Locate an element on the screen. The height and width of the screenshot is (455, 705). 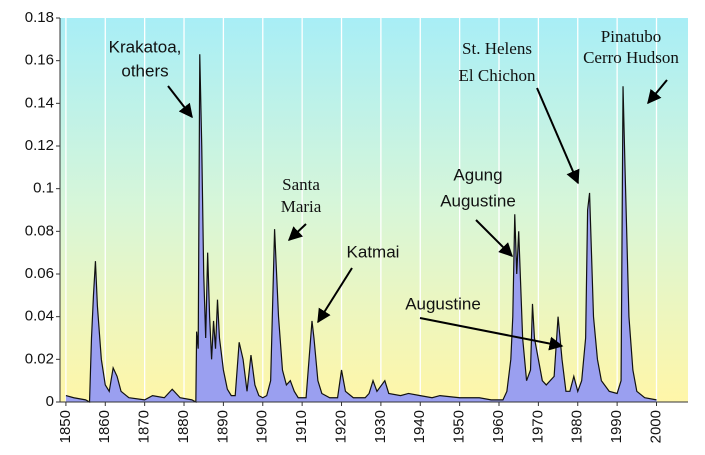
y-tick-label: 0.14 is located at coordinates (39, 102).